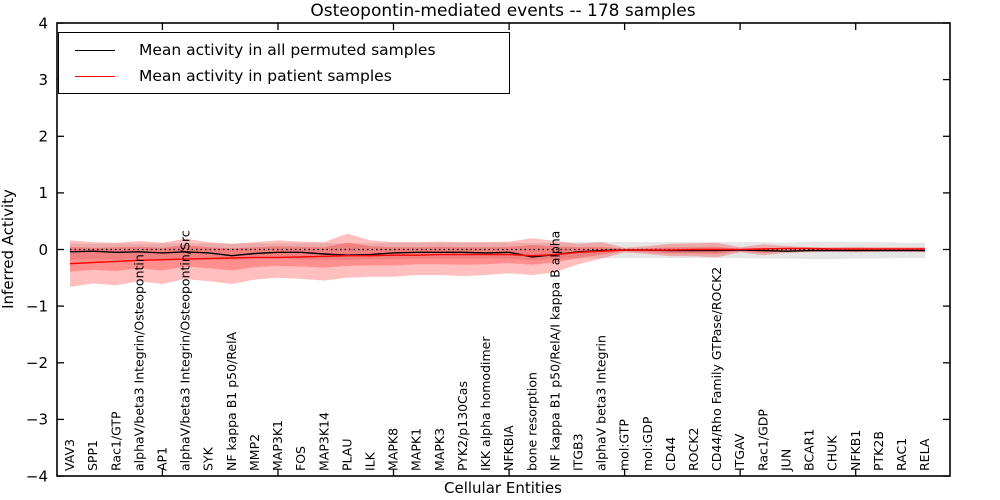 The height and width of the screenshot is (500, 1000). I want to click on entity-label: AP1, so click(162, 459).